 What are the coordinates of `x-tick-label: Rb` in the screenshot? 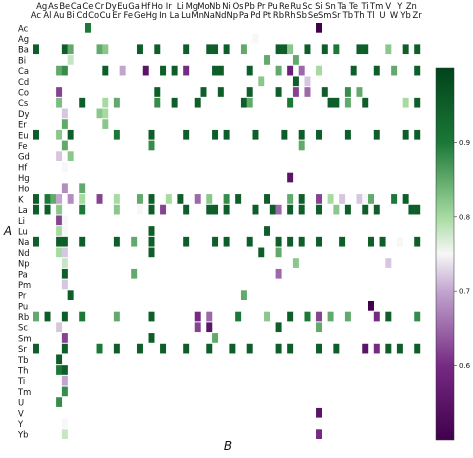 It's located at (278, 15).